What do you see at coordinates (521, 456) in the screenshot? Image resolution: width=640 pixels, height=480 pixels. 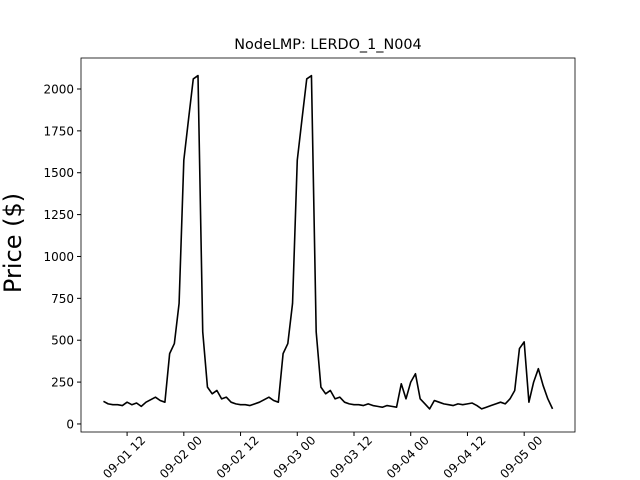 I see `x-tick-label: 09-05 00` at bounding box center [521, 456].